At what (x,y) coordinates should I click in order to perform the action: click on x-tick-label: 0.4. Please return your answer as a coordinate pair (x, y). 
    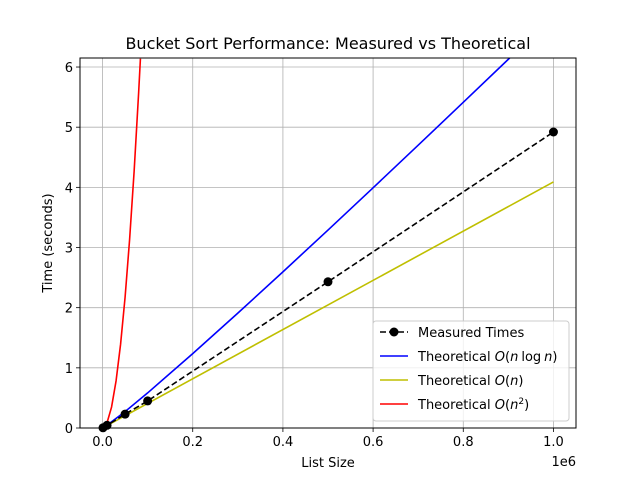
    Looking at the image, I should click on (283, 442).